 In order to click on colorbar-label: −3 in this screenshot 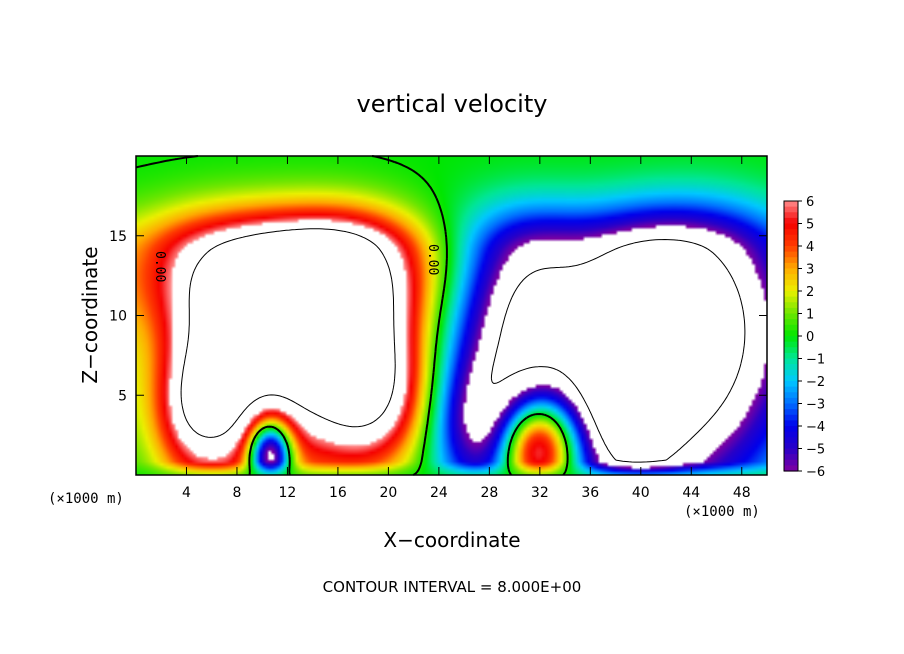, I will do `click(815, 405)`.